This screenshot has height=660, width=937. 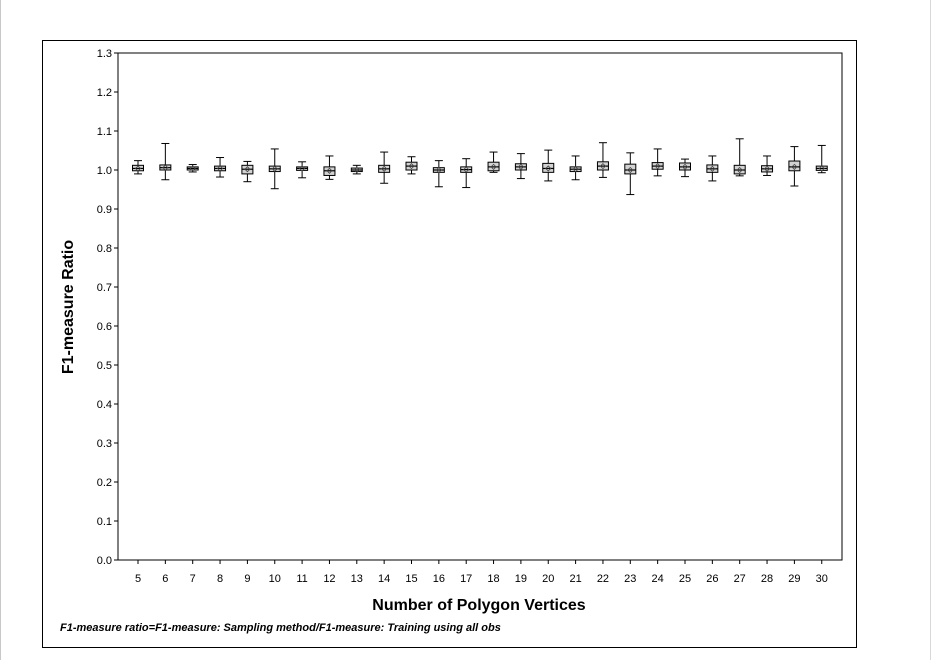 I want to click on x-tick-label: 24, so click(x=658, y=579).